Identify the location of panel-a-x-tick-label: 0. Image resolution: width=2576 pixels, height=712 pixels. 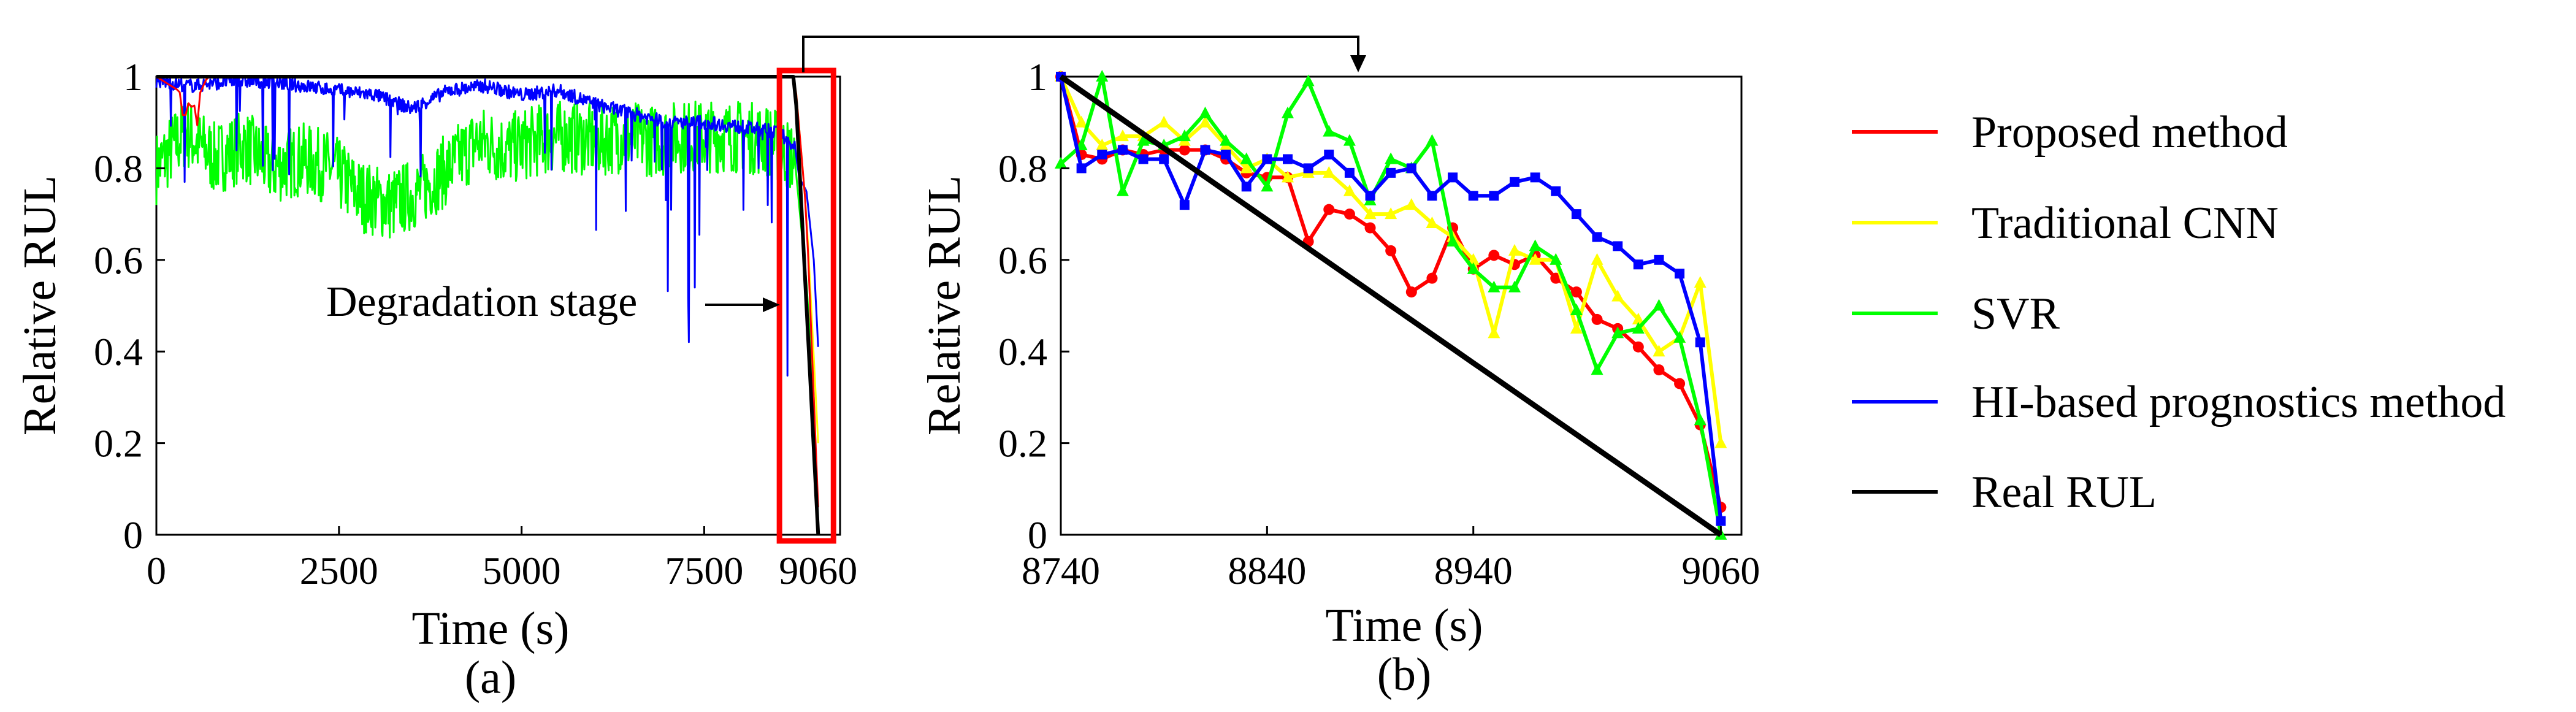
(156, 570).